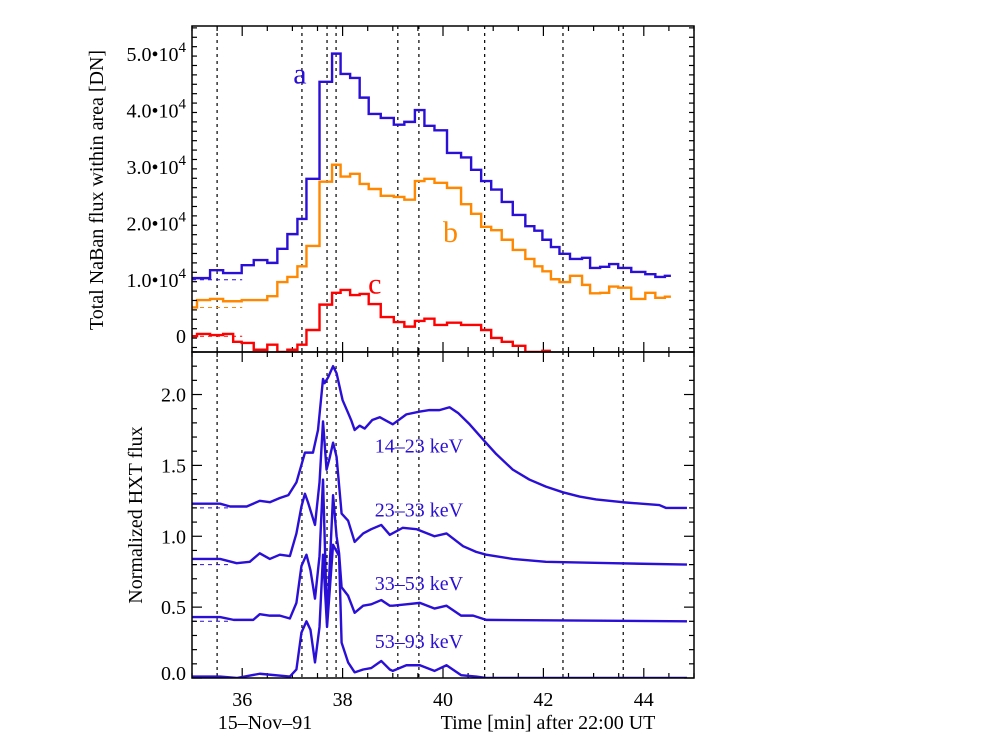  I want to click on series-label-c: c, so click(374, 283).